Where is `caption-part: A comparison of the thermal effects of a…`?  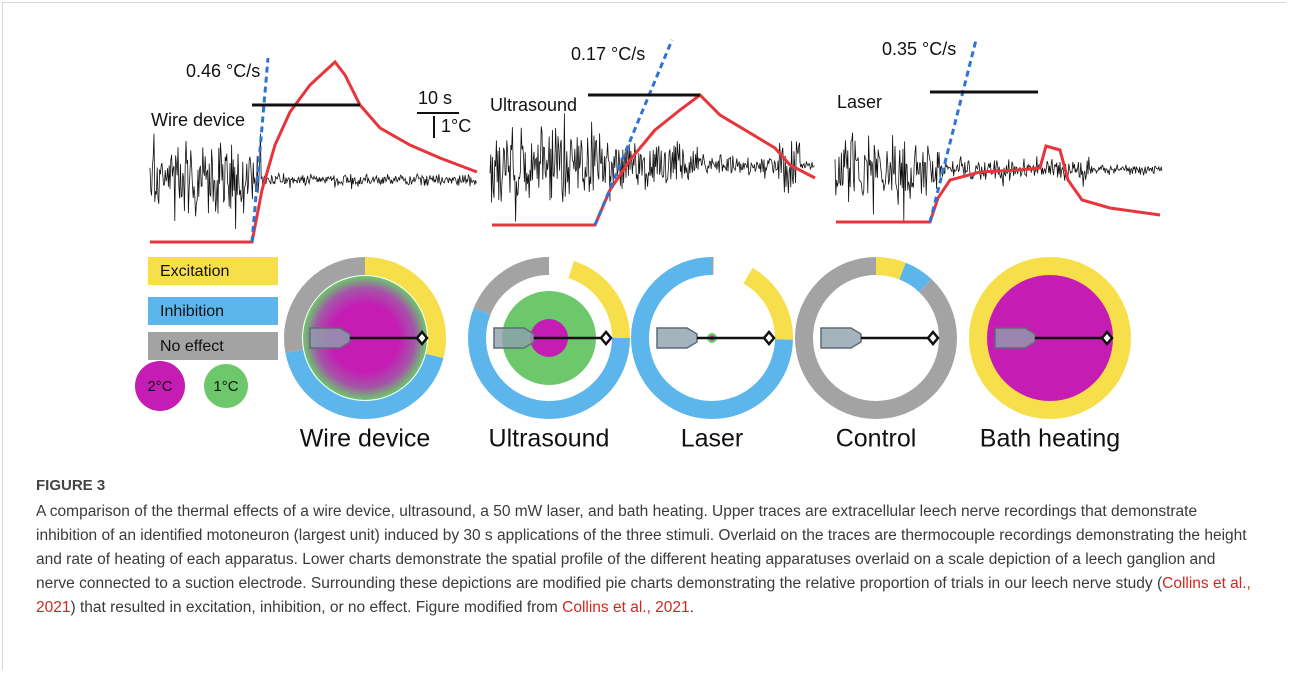
caption-part: A comparison of the thermal effects of a… is located at coordinates (641, 547).